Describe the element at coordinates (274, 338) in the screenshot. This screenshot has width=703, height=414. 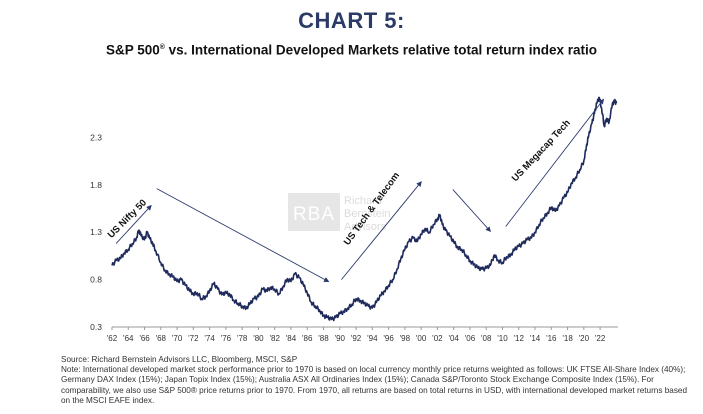
I see `x-tick-label: '82` at that location.